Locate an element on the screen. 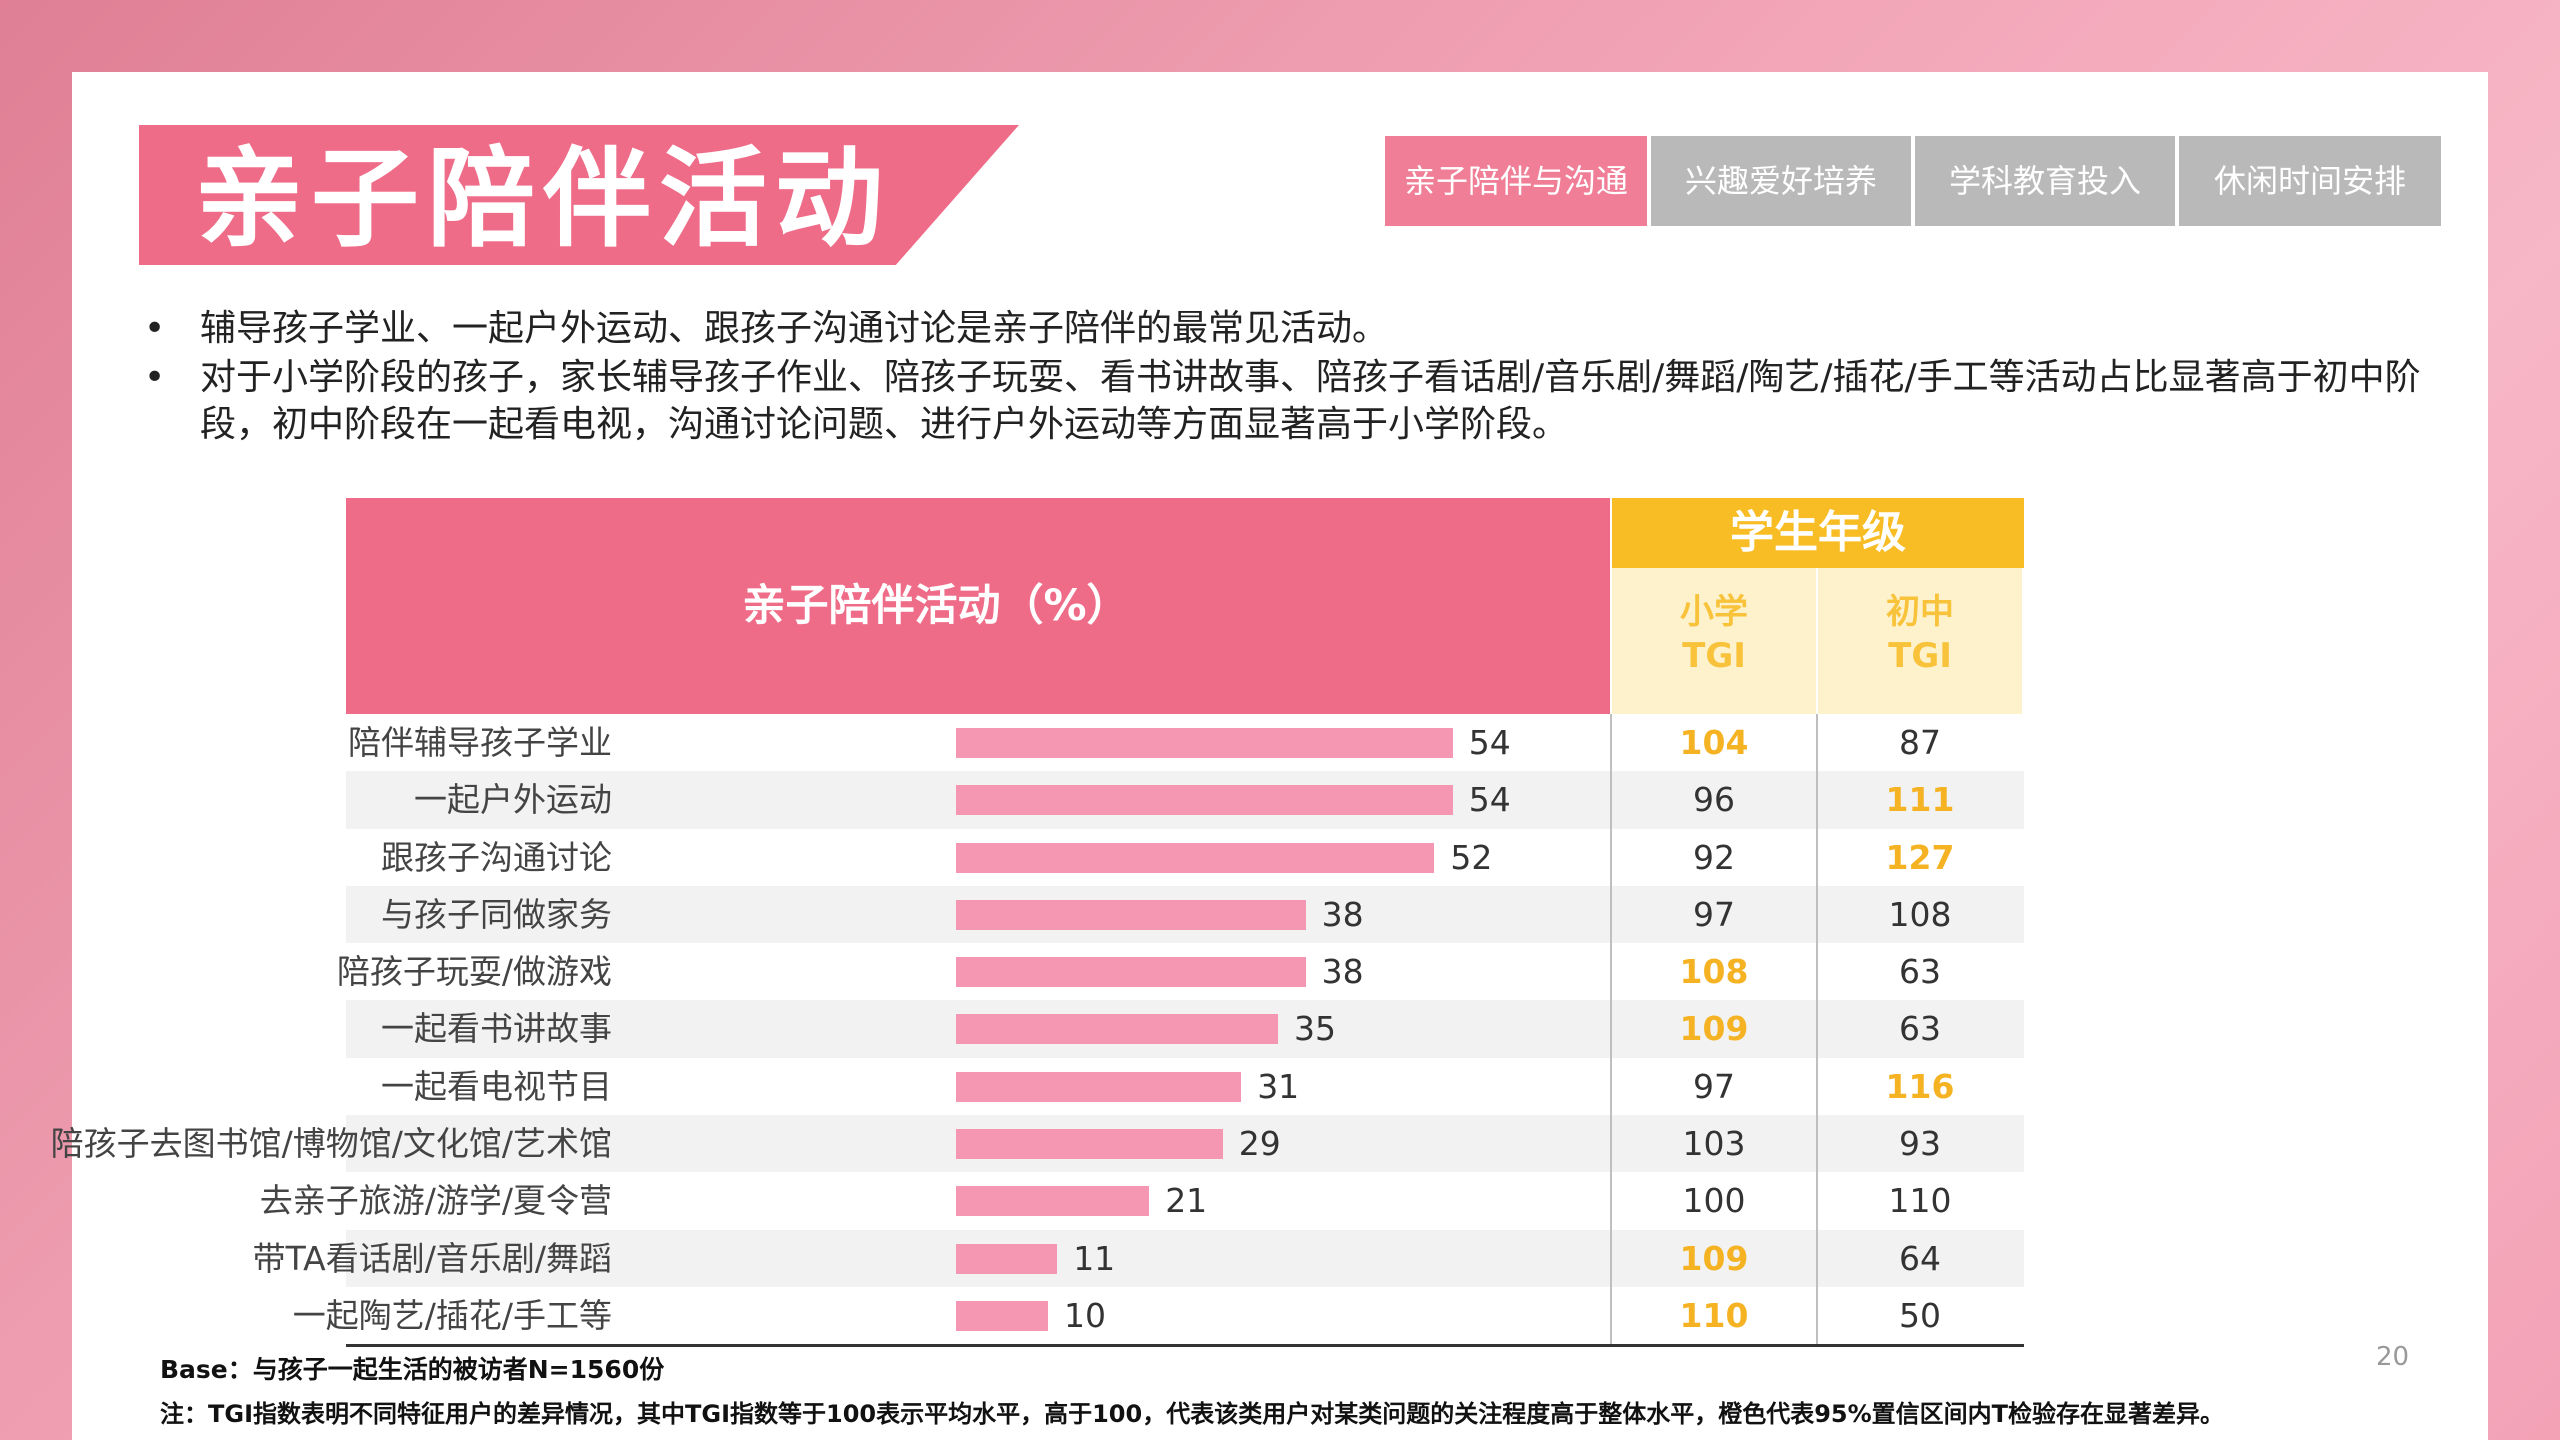 The image size is (2560, 1440). bullet-item: • 辅导孩子学业、一起户外运动、跟孩子沟通讨论是亲子陪伴的最常见活动。 is located at coordinates (1290, 328).